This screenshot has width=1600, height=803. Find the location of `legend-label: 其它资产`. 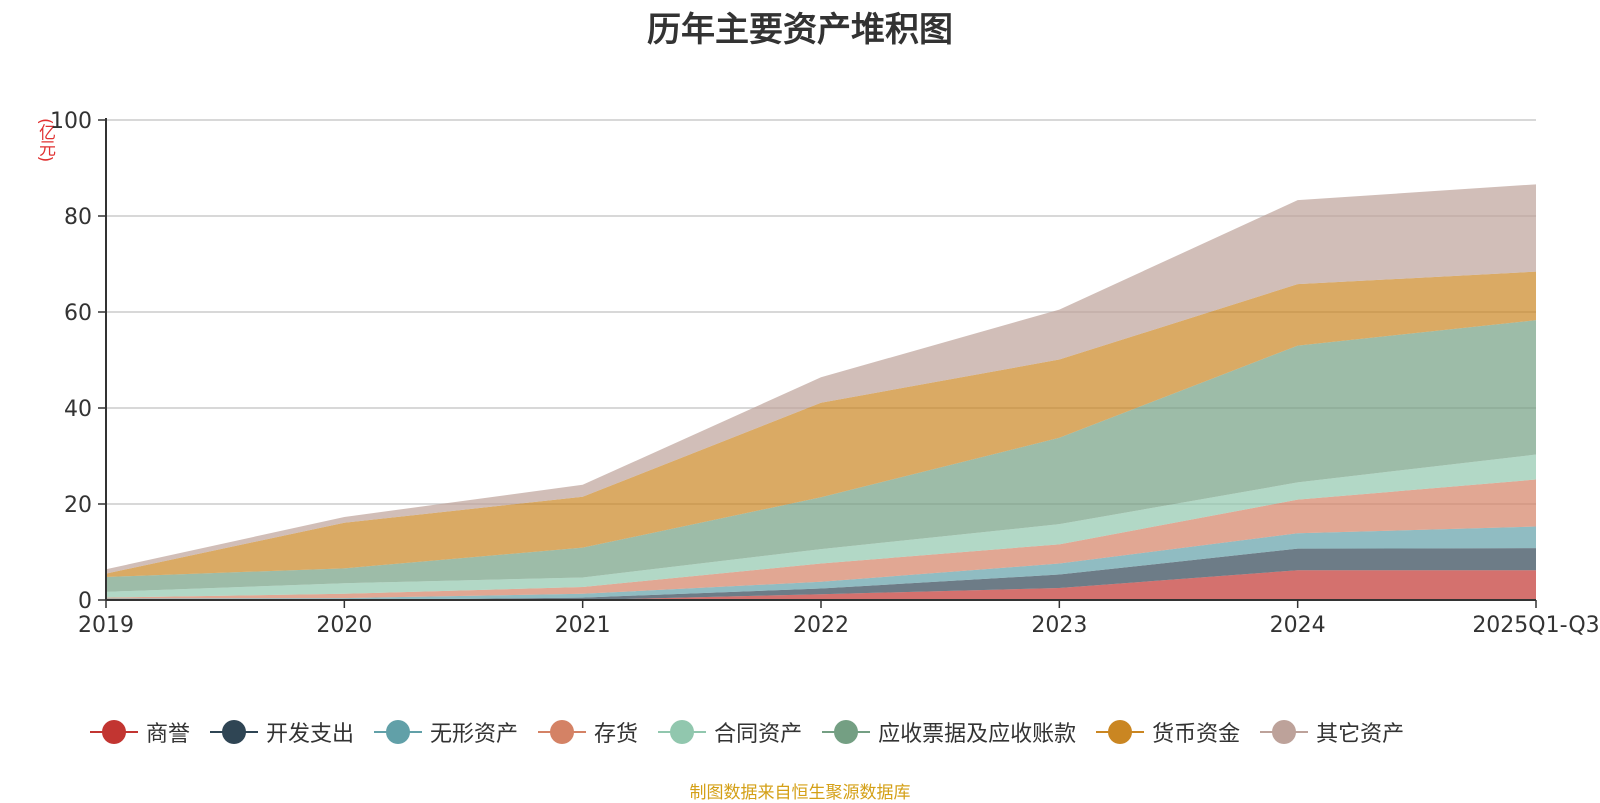

legend-label: 其它资产 is located at coordinates (1360, 734).